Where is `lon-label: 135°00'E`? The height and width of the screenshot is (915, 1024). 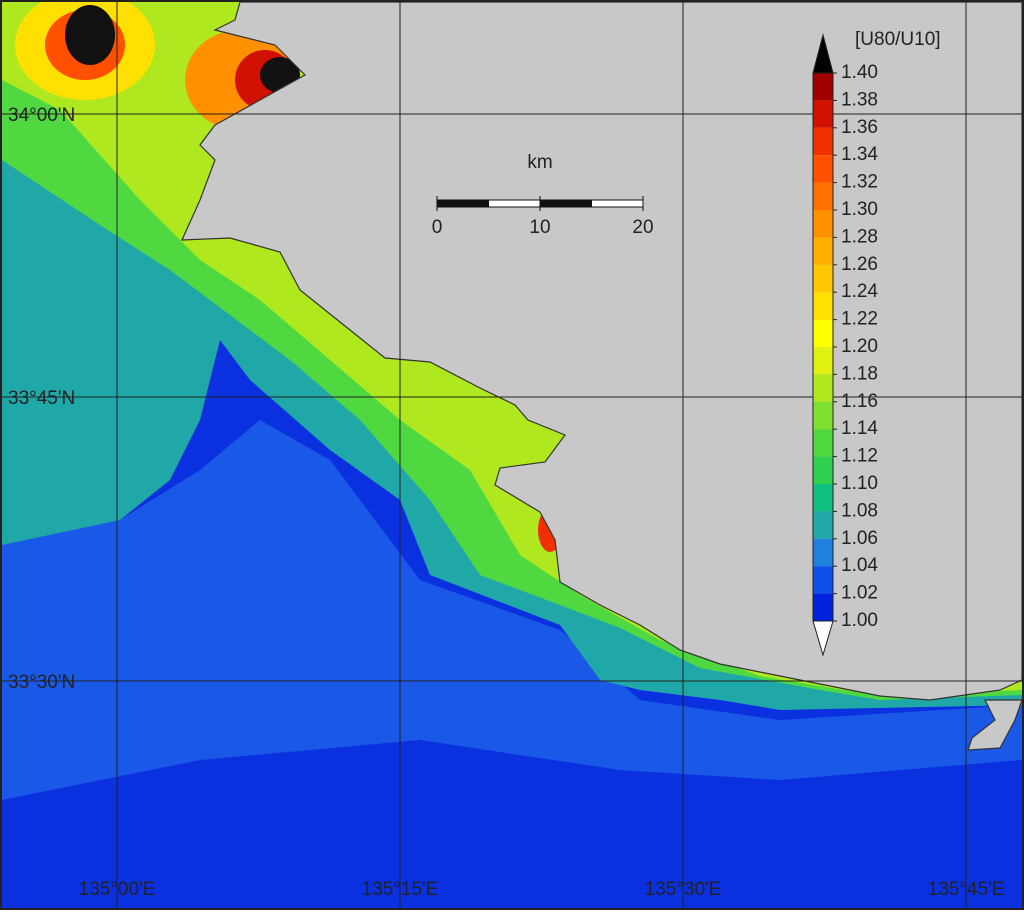
lon-label: 135°00'E is located at coordinates (117, 889).